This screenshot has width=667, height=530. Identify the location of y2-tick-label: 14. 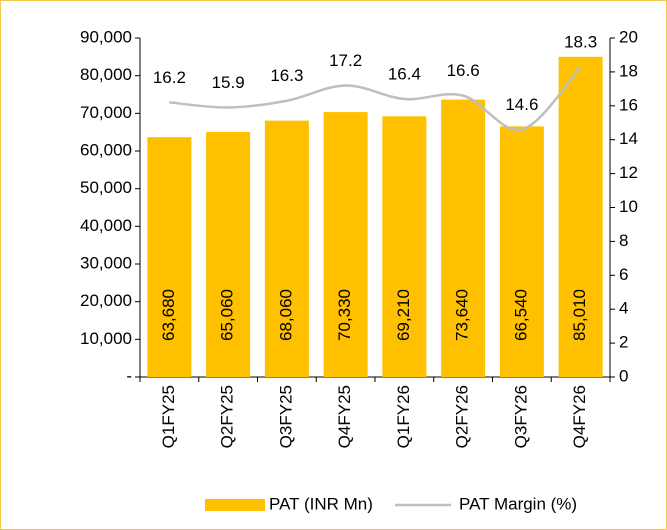
(628, 138).